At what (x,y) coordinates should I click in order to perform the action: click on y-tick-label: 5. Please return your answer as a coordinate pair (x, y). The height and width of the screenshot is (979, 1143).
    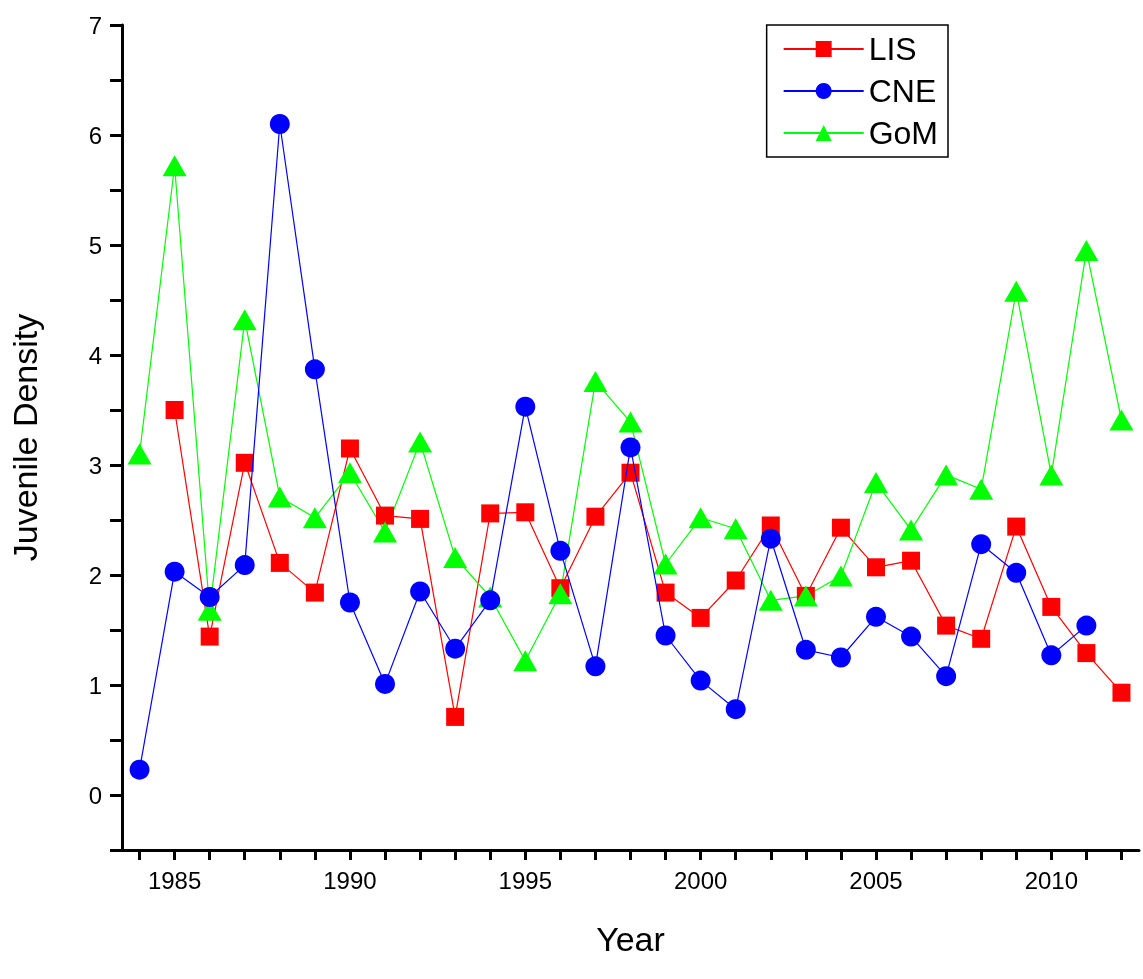
    Looking at the image, I should click on (95, 245).